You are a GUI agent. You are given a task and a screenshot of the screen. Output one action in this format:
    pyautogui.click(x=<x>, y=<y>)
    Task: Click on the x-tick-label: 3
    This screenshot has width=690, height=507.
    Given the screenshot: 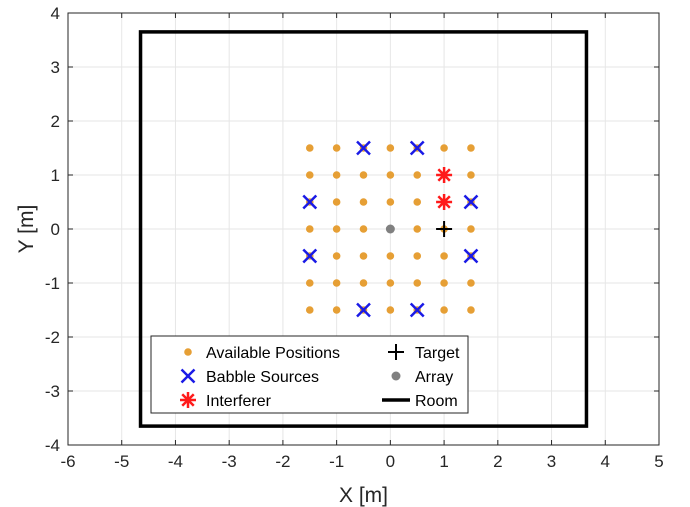 What is the action you would take?
    pyautogui.click(x=551, y=461)
    